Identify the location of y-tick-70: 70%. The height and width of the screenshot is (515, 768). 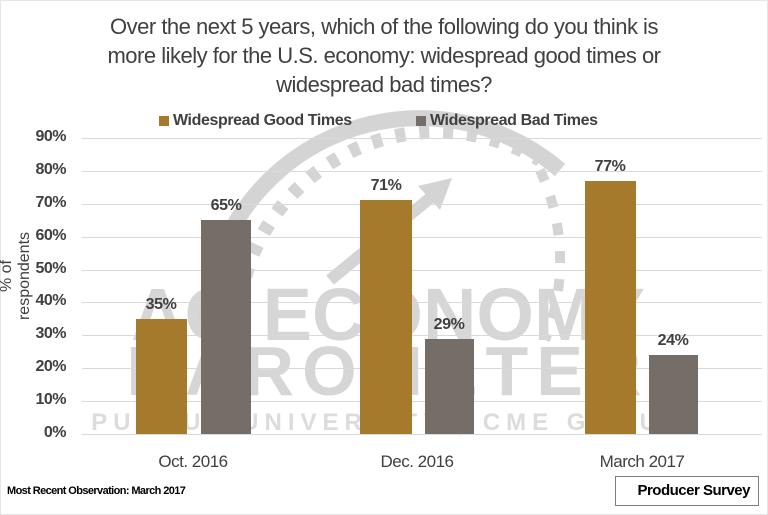
(50, 202).